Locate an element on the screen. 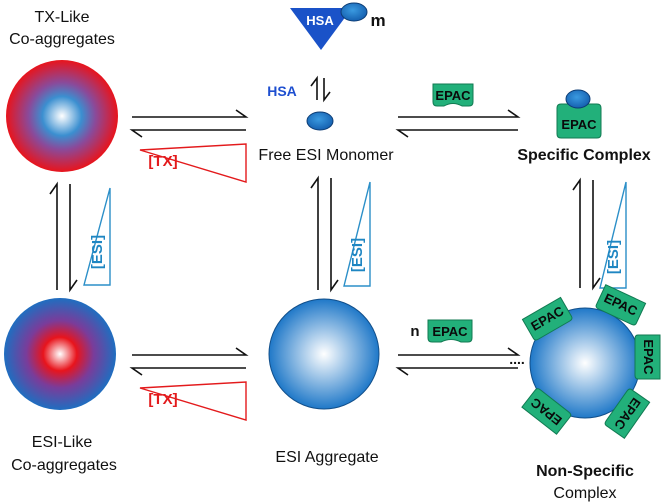 Image resolution: width=668 pixels, height=503 pixels. hsa-bound-monomer: HSA m is located at coordinates (338, 26).